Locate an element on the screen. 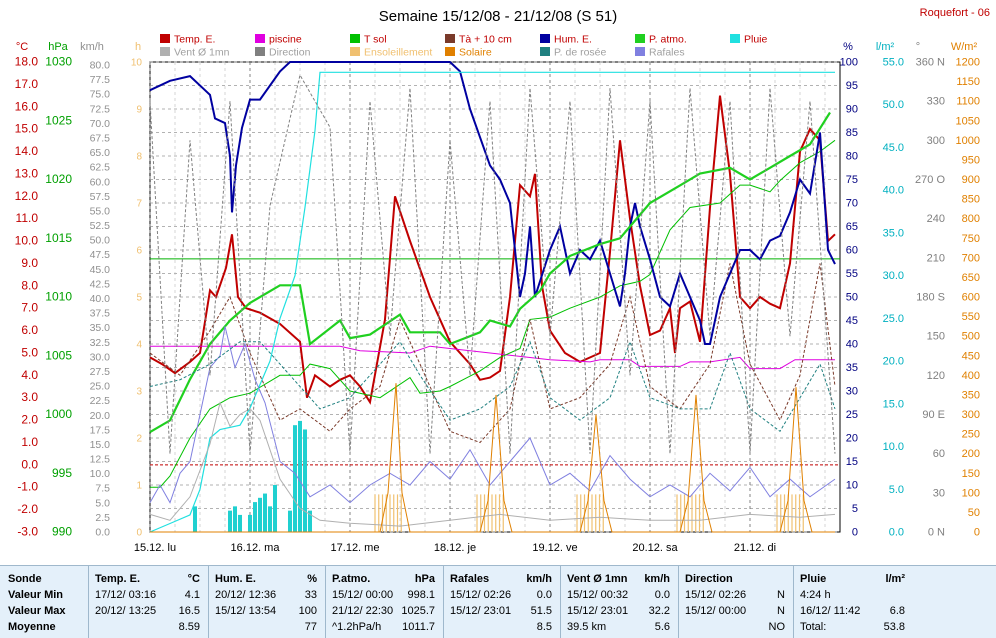 This screenshot has width=996, height=638. direction-tick: 150 is located at coordinates (936, 337).